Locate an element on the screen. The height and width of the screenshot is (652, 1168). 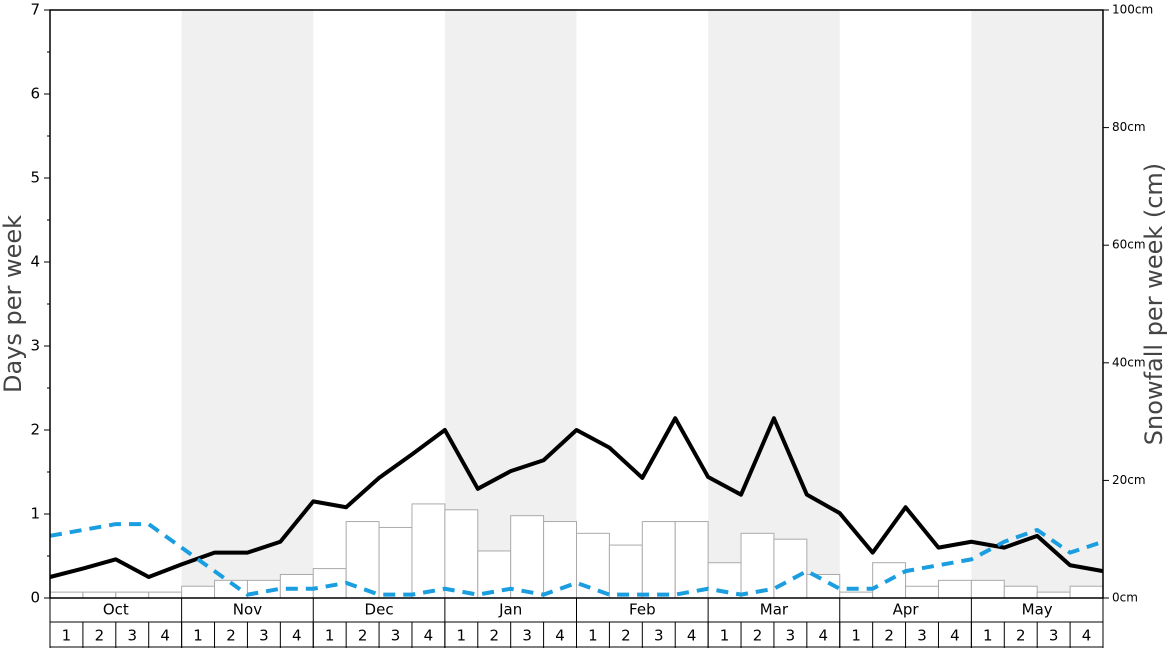
y-tick-label: 1 is located at coordinates (35, 514).